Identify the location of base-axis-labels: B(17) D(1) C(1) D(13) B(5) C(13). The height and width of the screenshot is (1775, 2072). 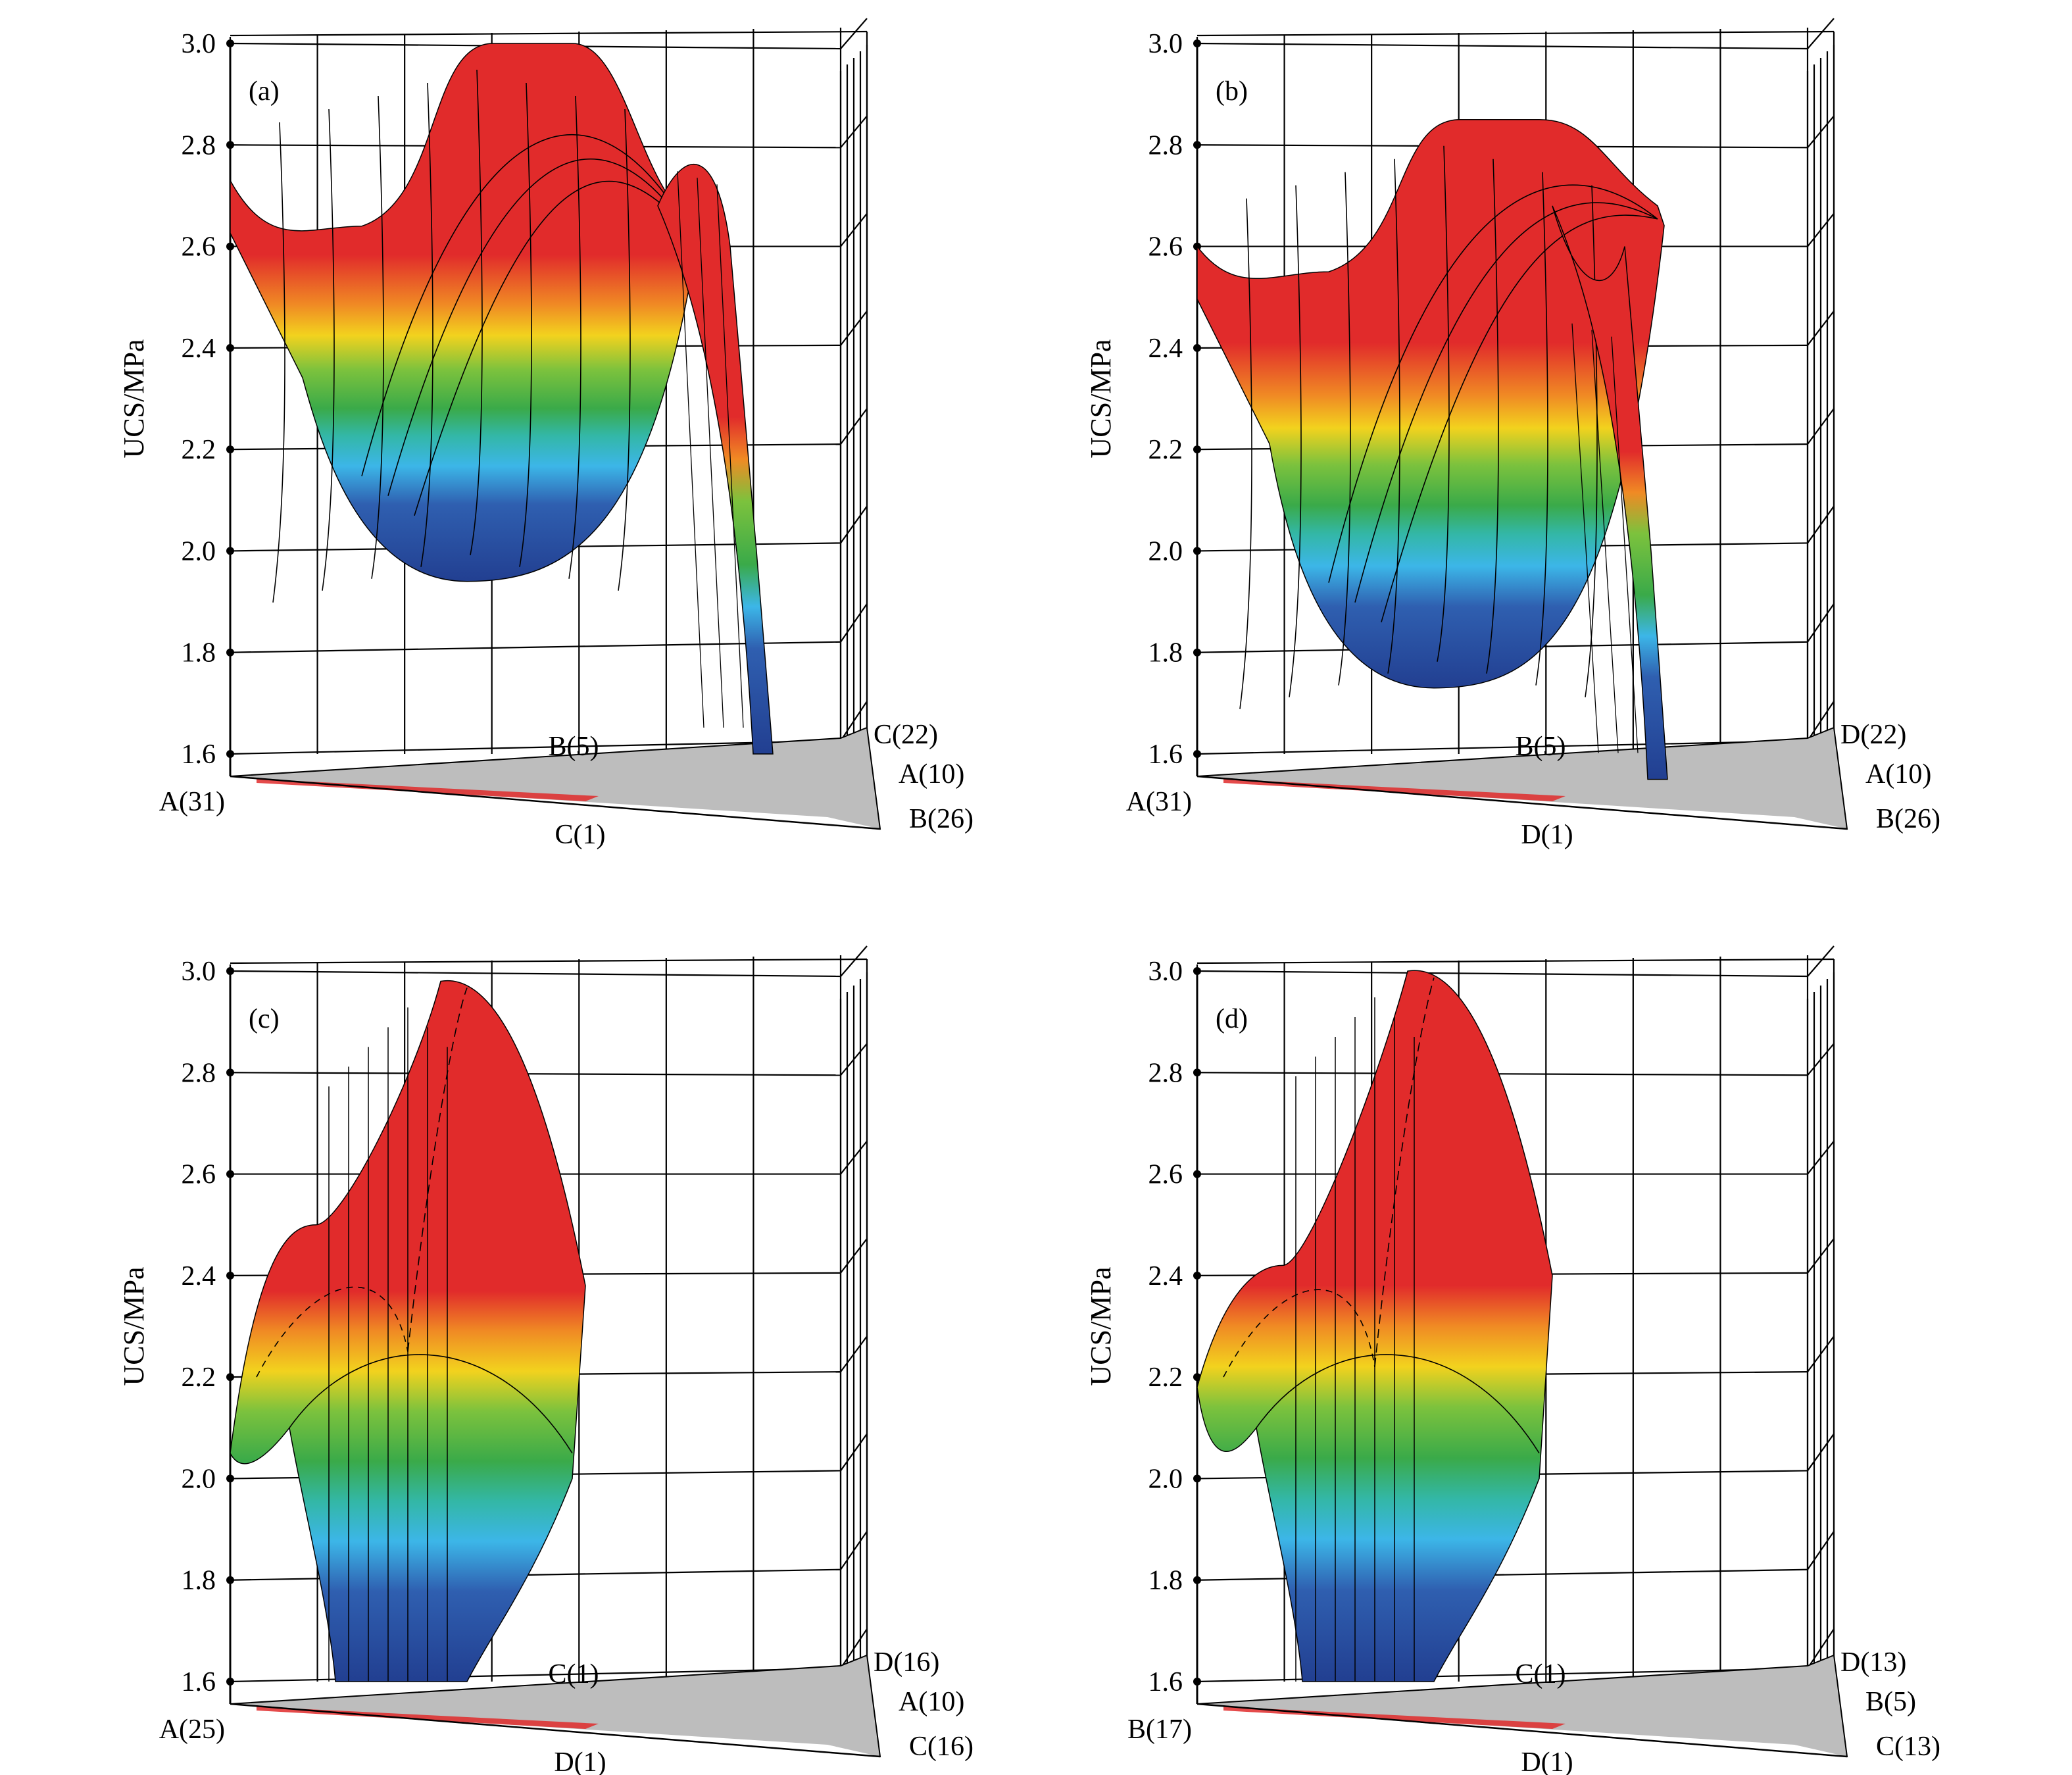
(1533, 1711).